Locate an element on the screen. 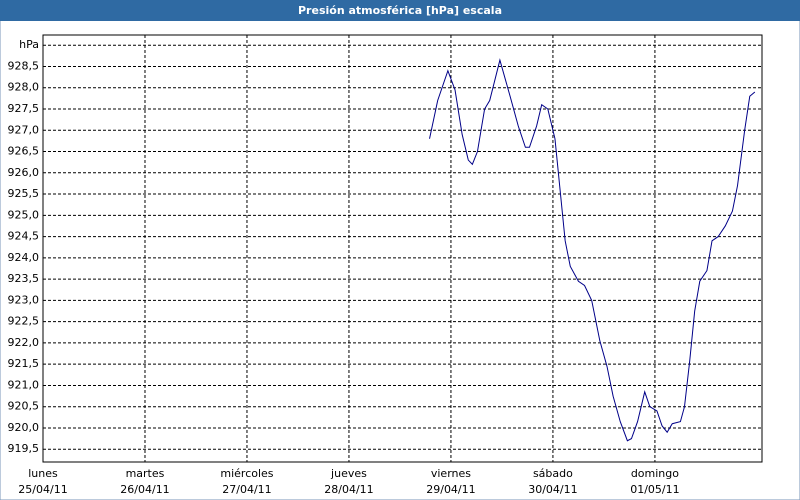 The width and height of the screenshot is (800, 500). y-tick-label: 926,0 is located at coordinates (24, 172).